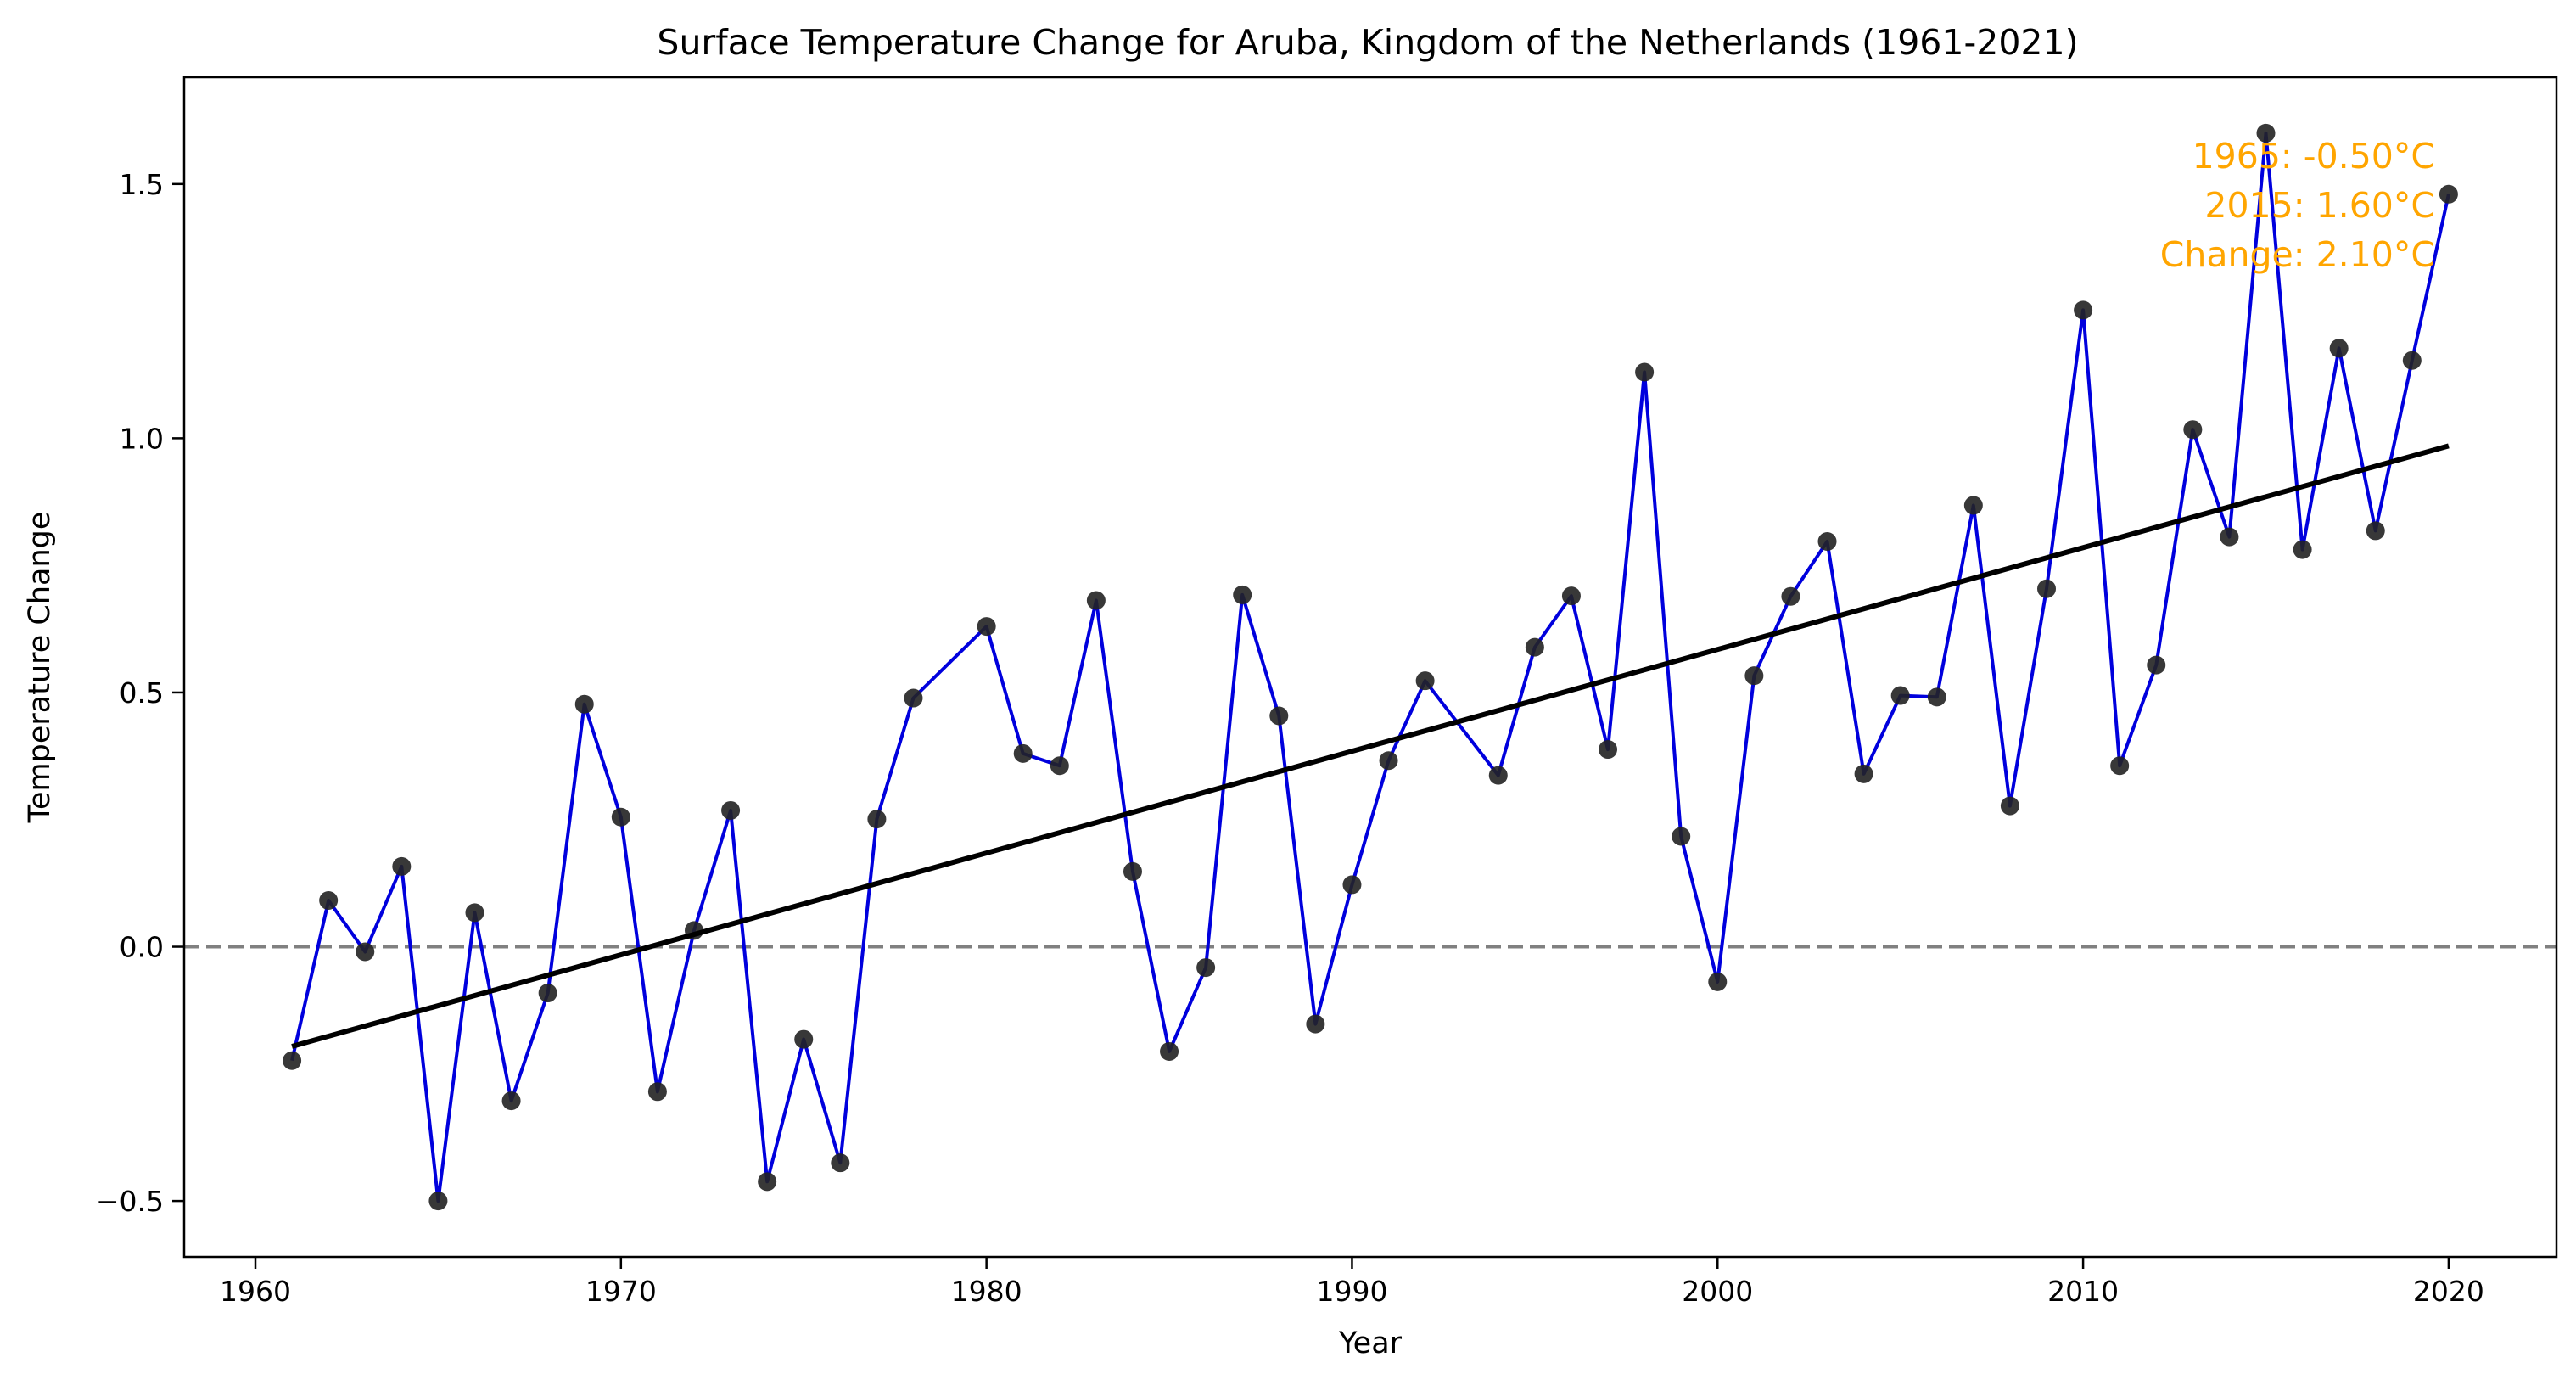 Image resolution: width=2576 pixels, height=1391 pixels. What do you see at coordinates (255, 1291) in the screenshot?
I see `x-tick-label: 1960` at bounding box center [255, 1291].